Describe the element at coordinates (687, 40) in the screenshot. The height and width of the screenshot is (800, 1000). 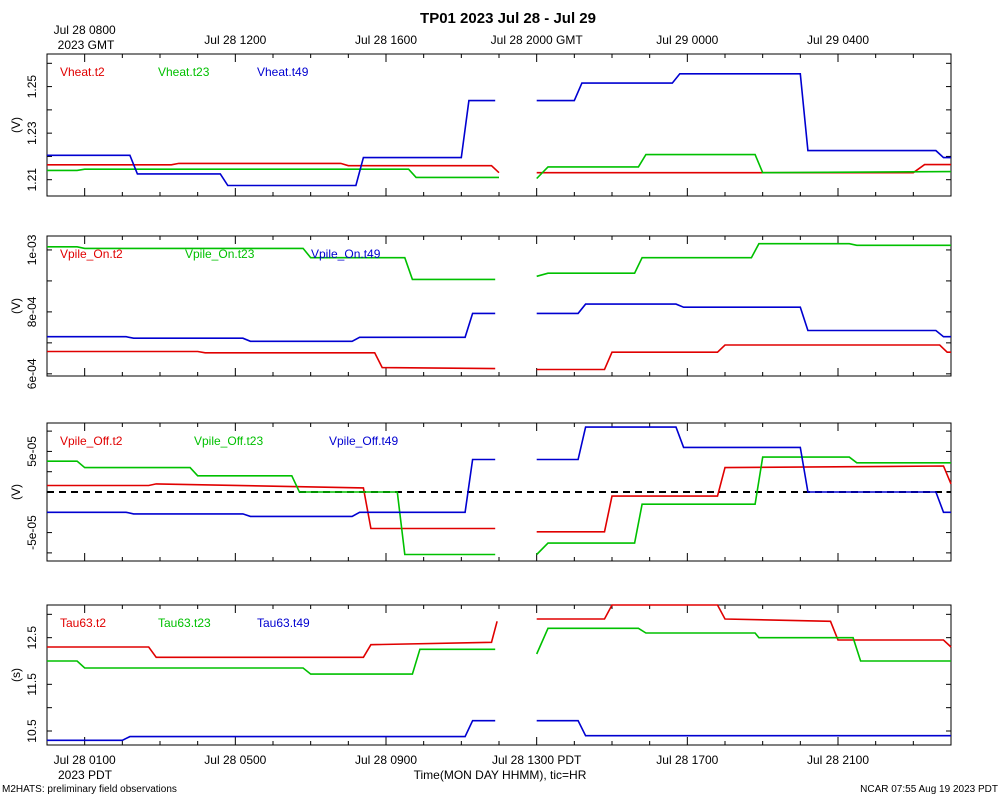
I see `top-axis-label: Jul 29 0000` at that location.